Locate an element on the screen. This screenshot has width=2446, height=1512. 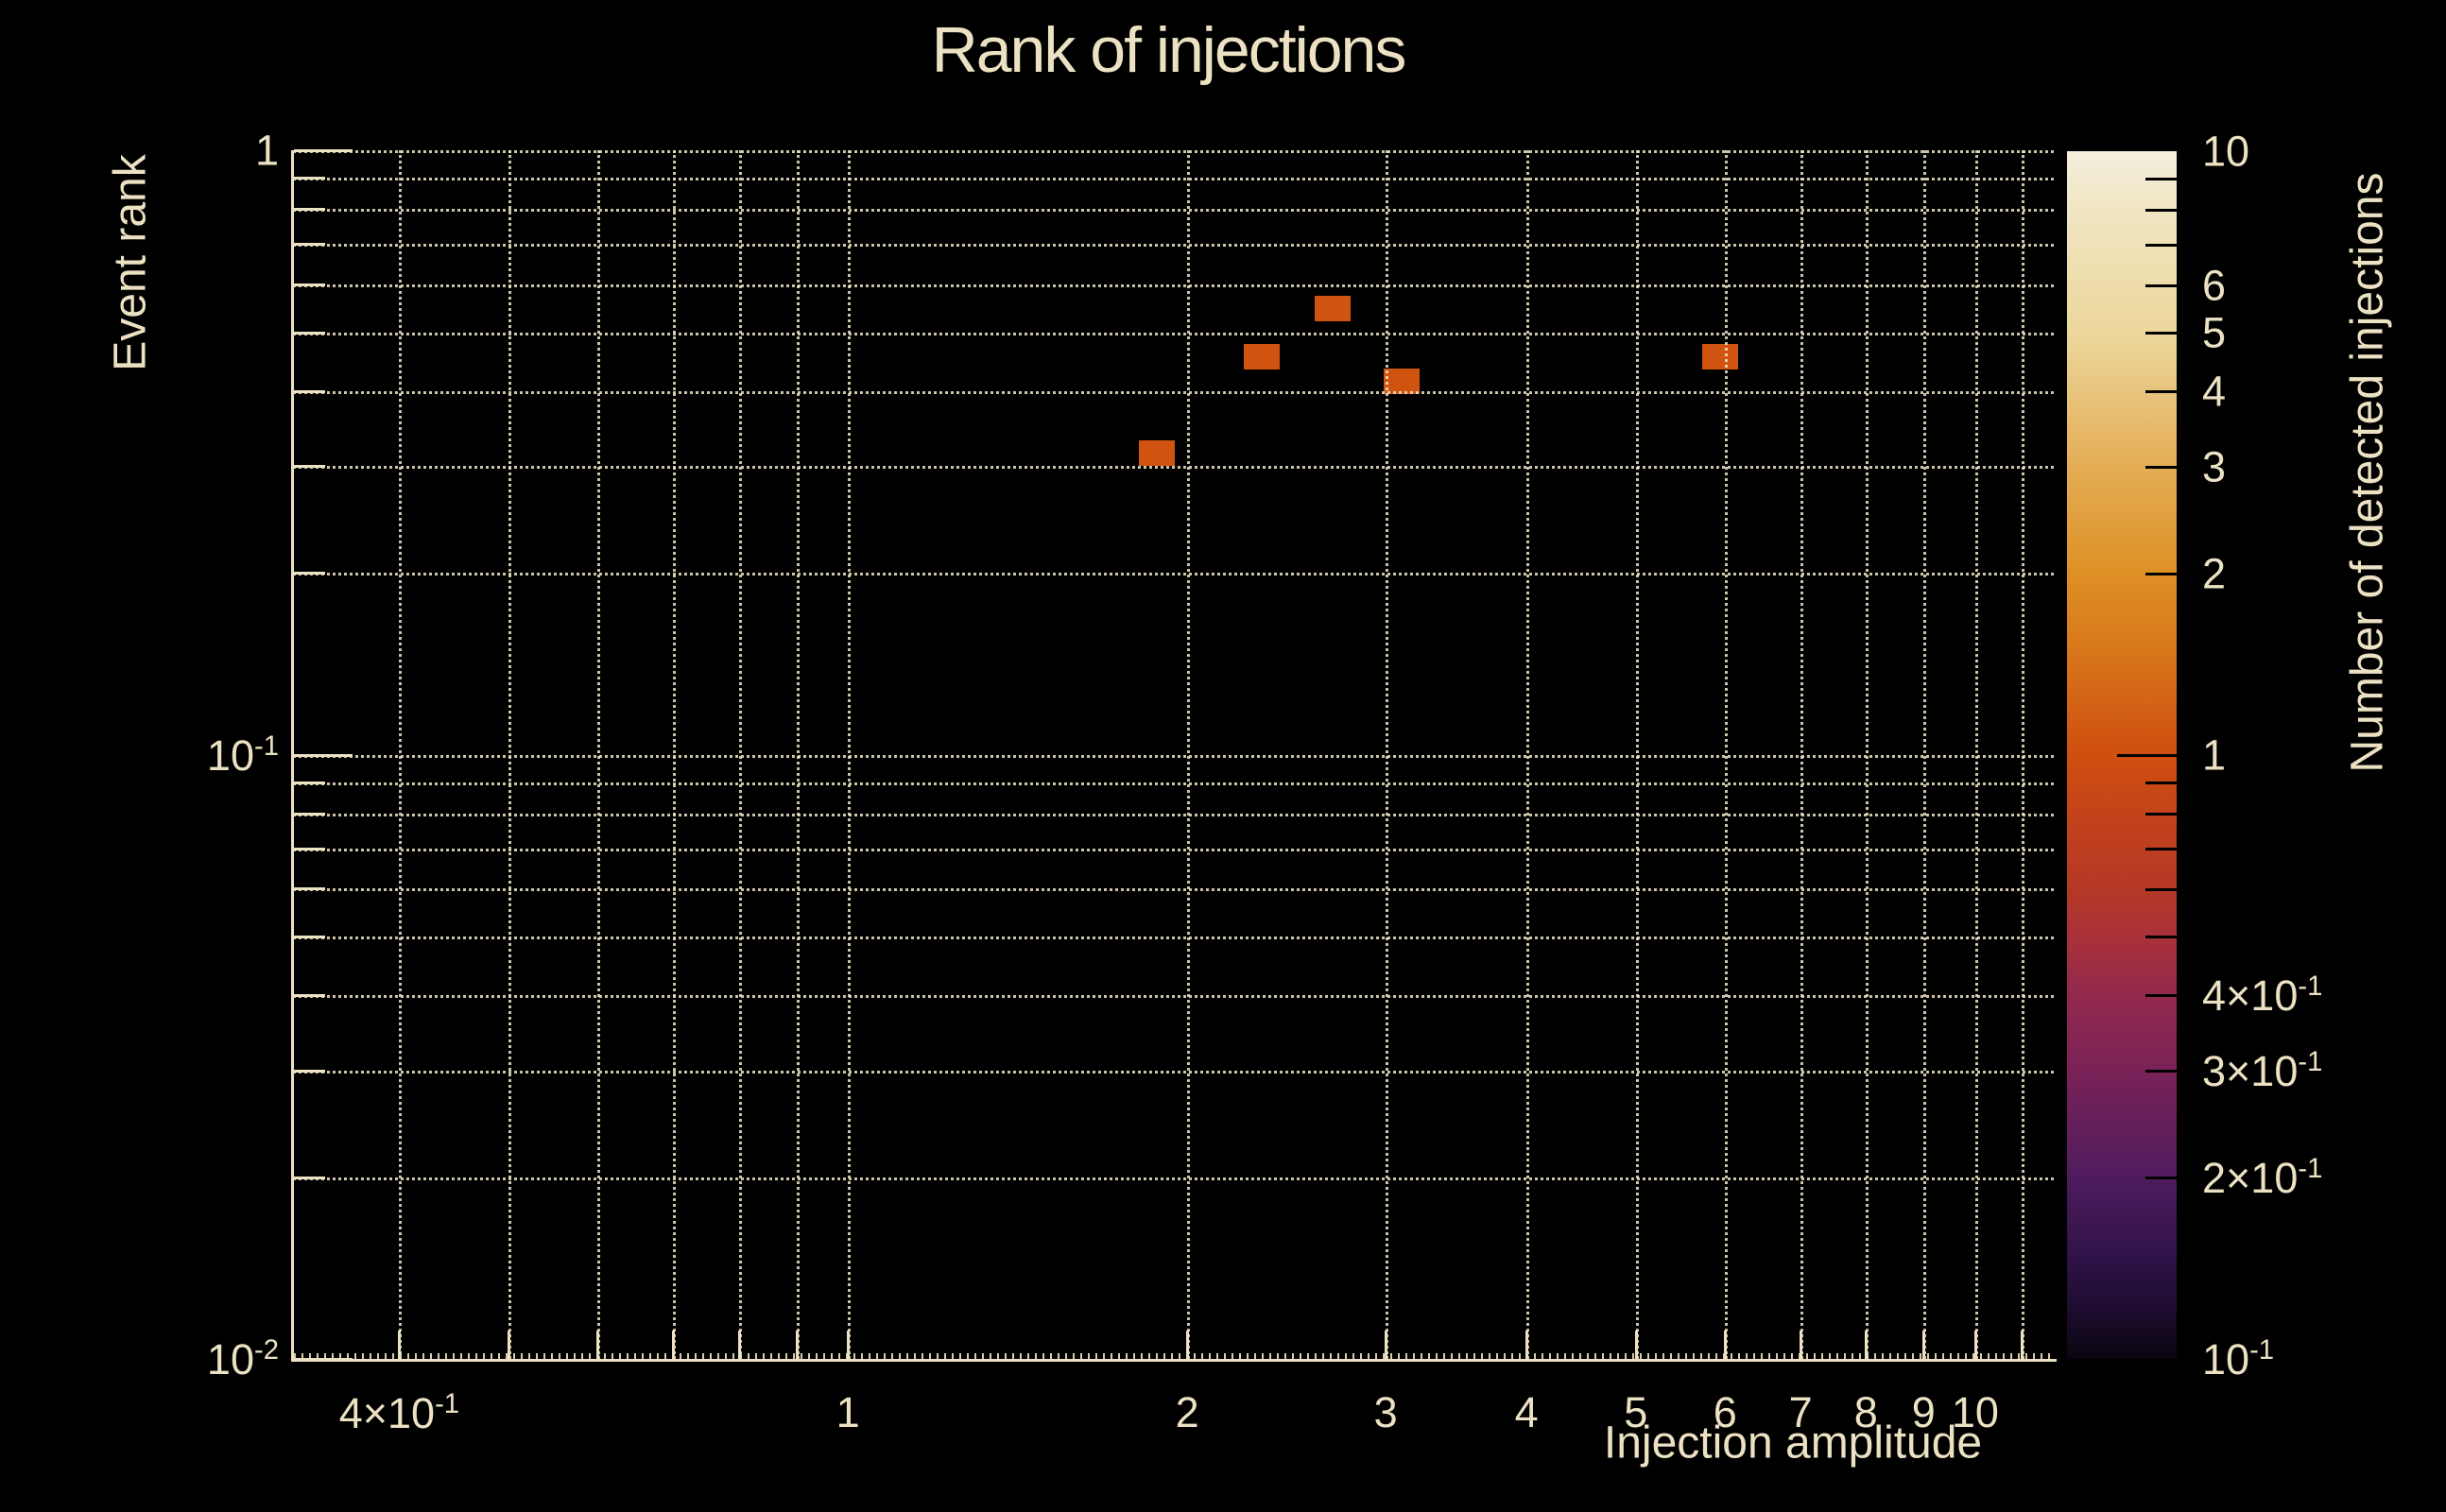
colorbar-tick-label: 10 is located at coordinates (2226, 151).